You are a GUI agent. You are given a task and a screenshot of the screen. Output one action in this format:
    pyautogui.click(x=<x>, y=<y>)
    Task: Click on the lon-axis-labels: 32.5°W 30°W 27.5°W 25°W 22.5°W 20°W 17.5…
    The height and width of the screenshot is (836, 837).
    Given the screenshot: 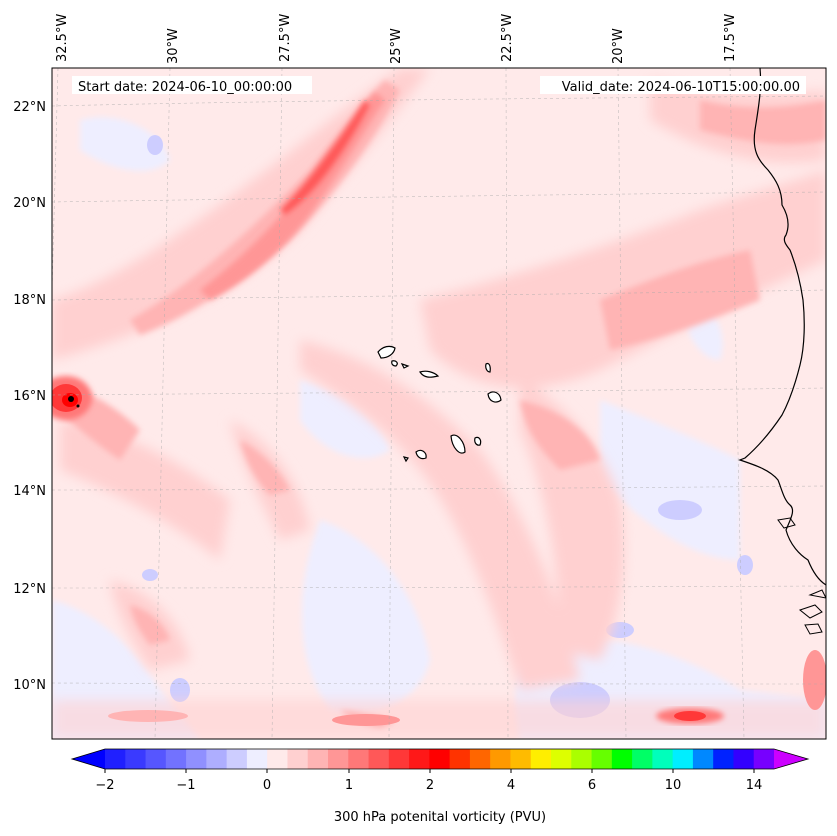 What is the action you would take?
    pyautogui.click(x=396, y=39)
    